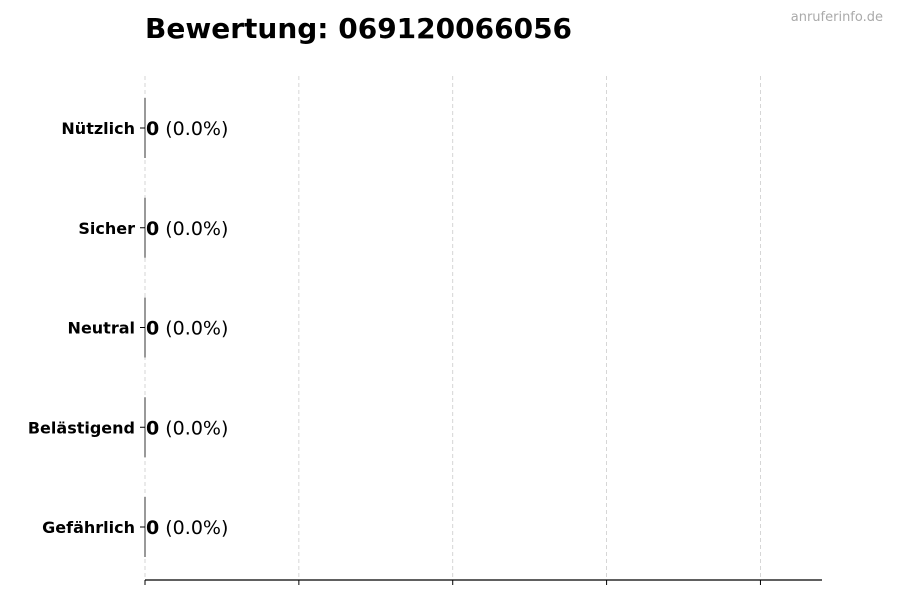  I want to click on category-label: Gefährlich, so click(88, 527).